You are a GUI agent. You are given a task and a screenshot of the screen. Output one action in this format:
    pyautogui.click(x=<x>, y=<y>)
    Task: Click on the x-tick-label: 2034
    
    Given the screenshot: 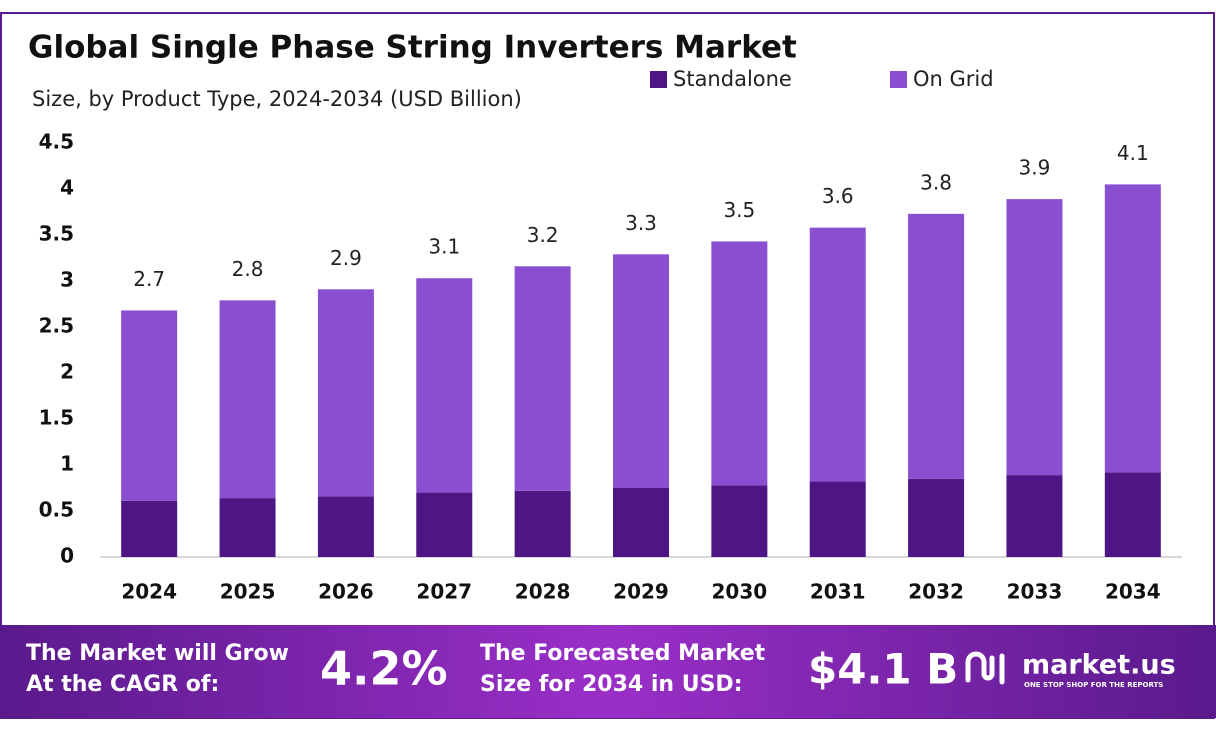 What is the action you would take?
    pyautogui.click(x=1133, y=592)
    